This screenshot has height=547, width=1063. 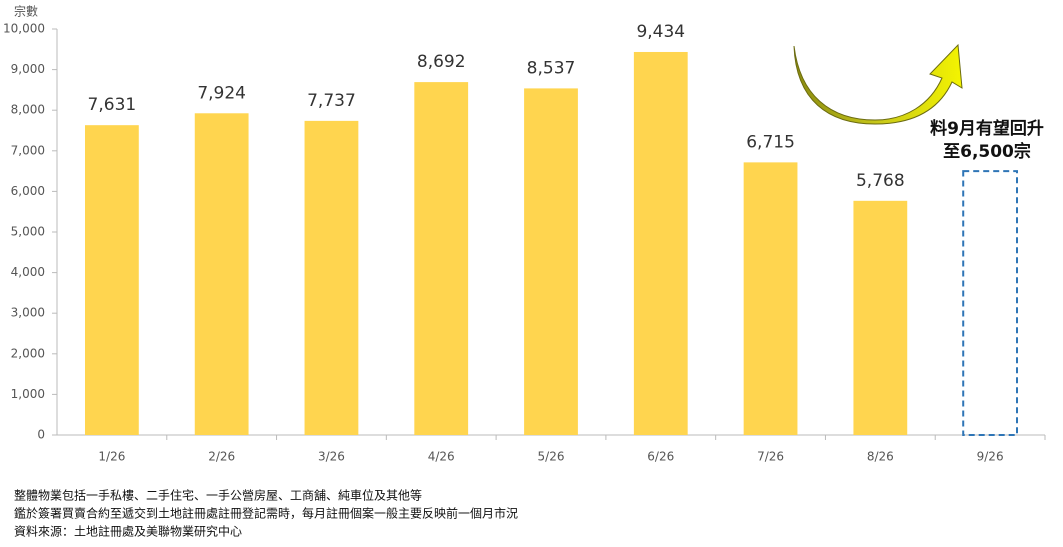 I want to click on y-axis-label: 宗數, so click(x=26, y=11).